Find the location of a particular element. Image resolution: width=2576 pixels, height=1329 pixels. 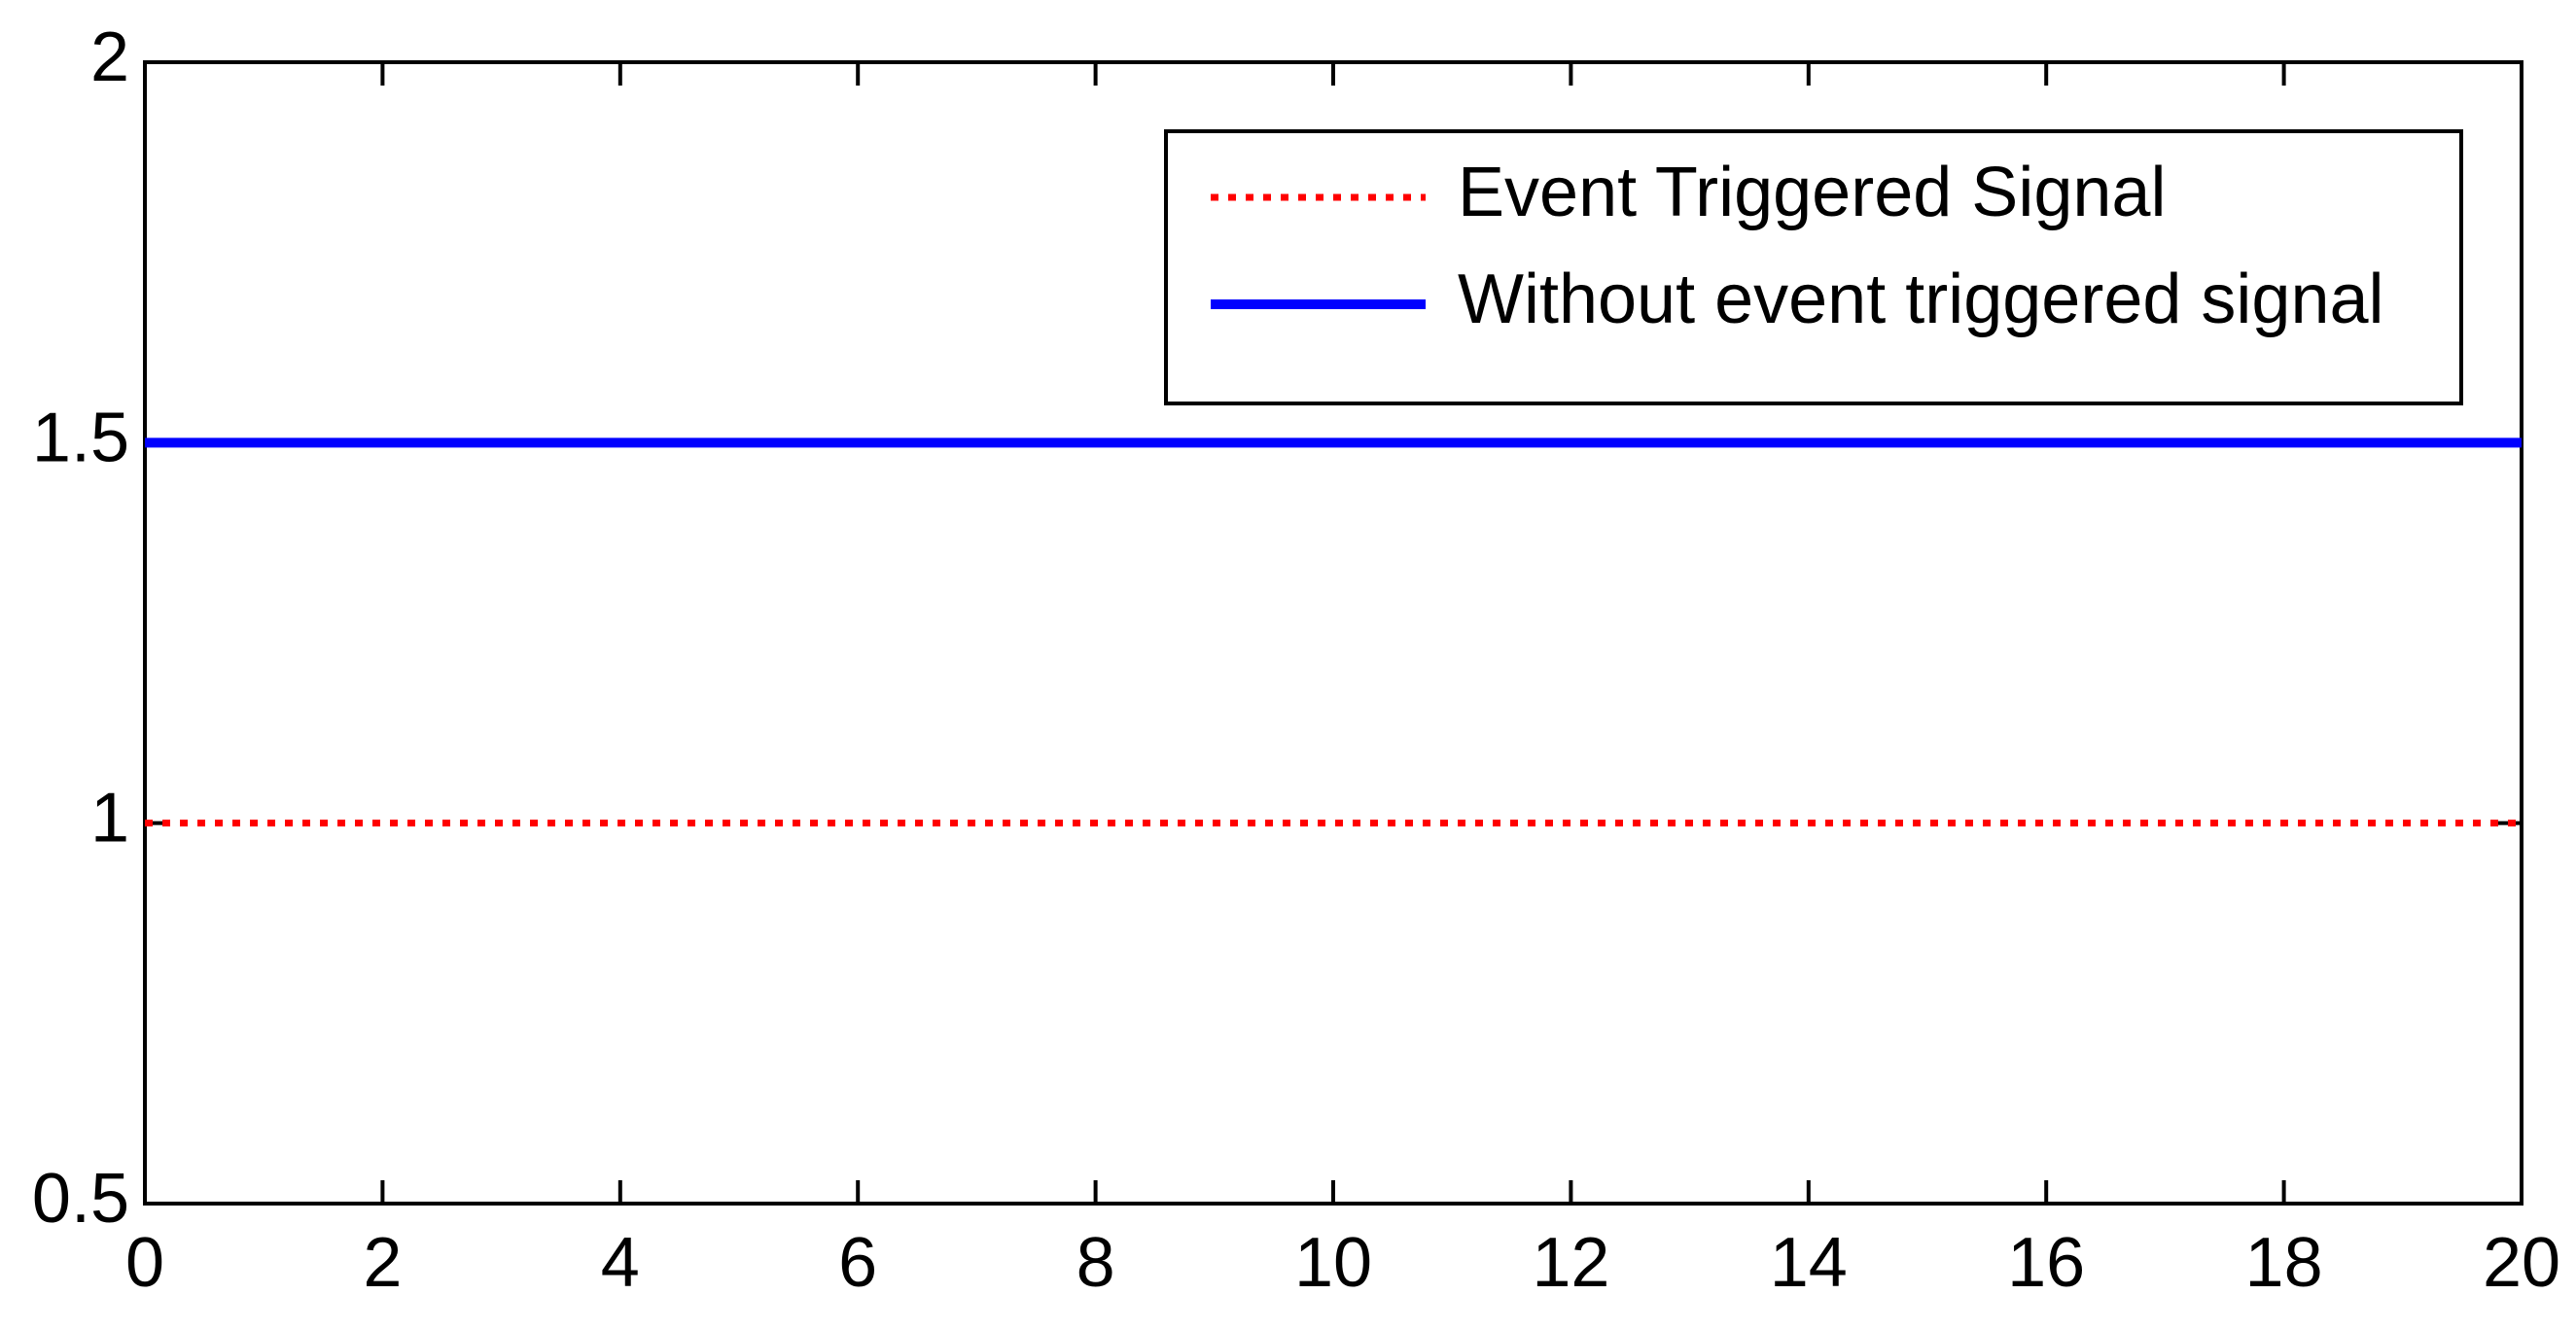

y-tick-label: 0.5 is located at coordinates (81, 1199).